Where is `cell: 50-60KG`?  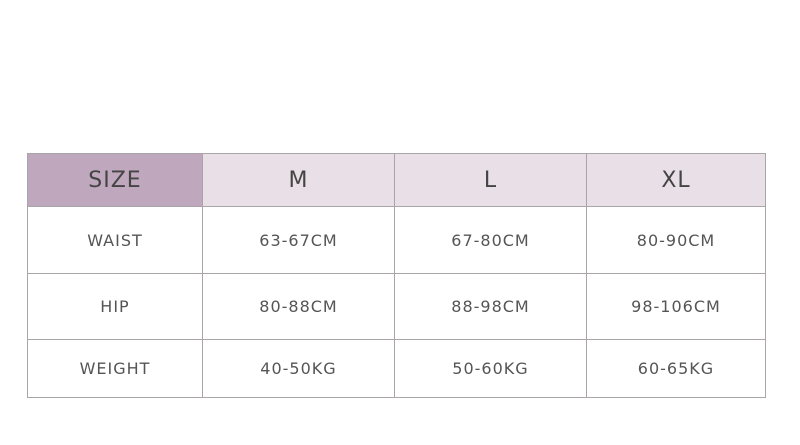 cell: 50-60KG is located at coordinates (490, 368).